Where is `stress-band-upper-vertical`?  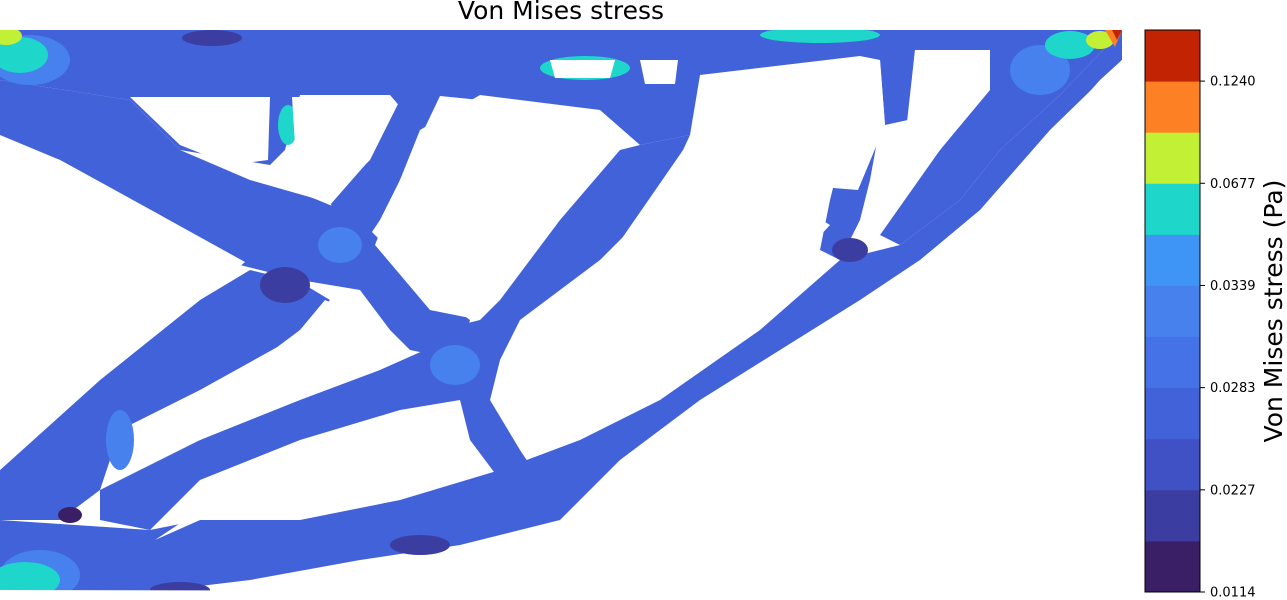
stress-band-upper-vertical is located at coordinates (375, 175).